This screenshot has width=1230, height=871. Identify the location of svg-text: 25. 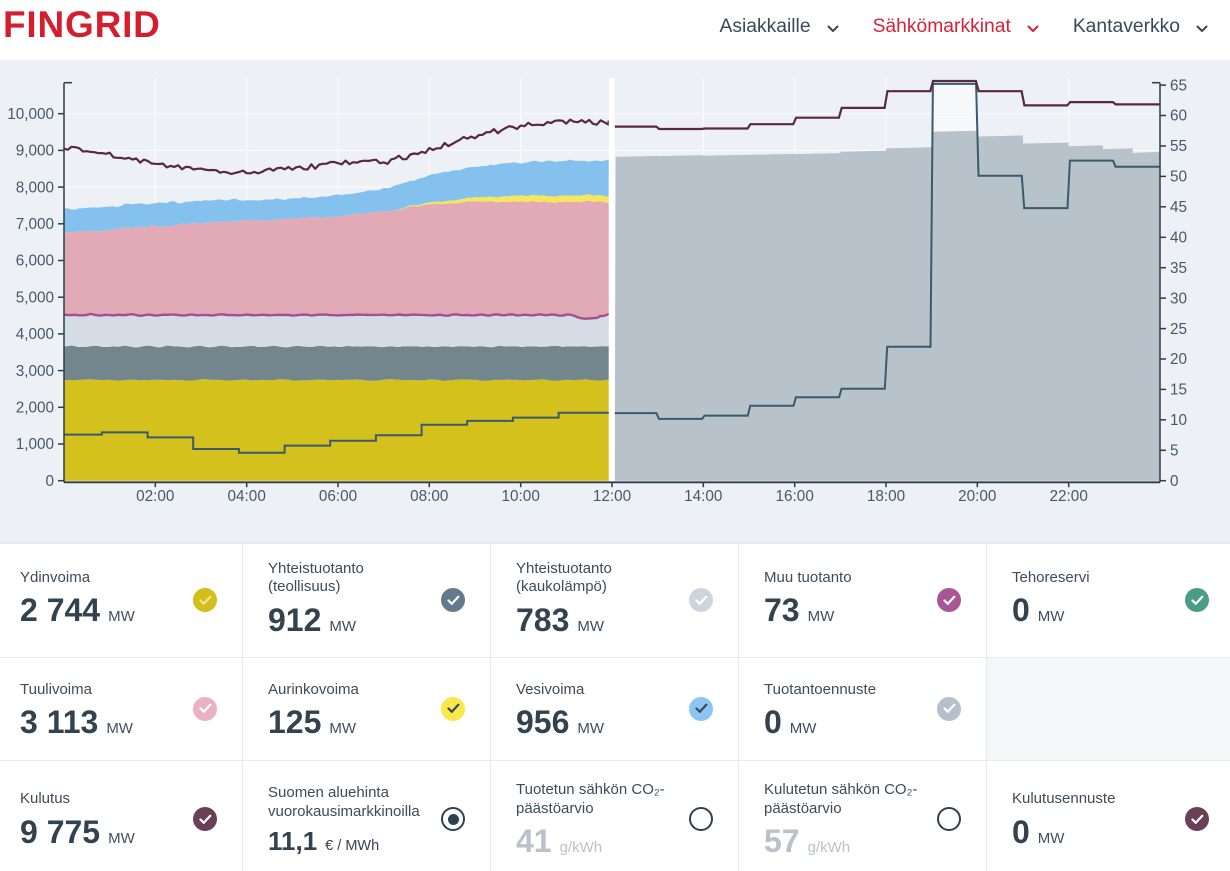
(1178, 329).